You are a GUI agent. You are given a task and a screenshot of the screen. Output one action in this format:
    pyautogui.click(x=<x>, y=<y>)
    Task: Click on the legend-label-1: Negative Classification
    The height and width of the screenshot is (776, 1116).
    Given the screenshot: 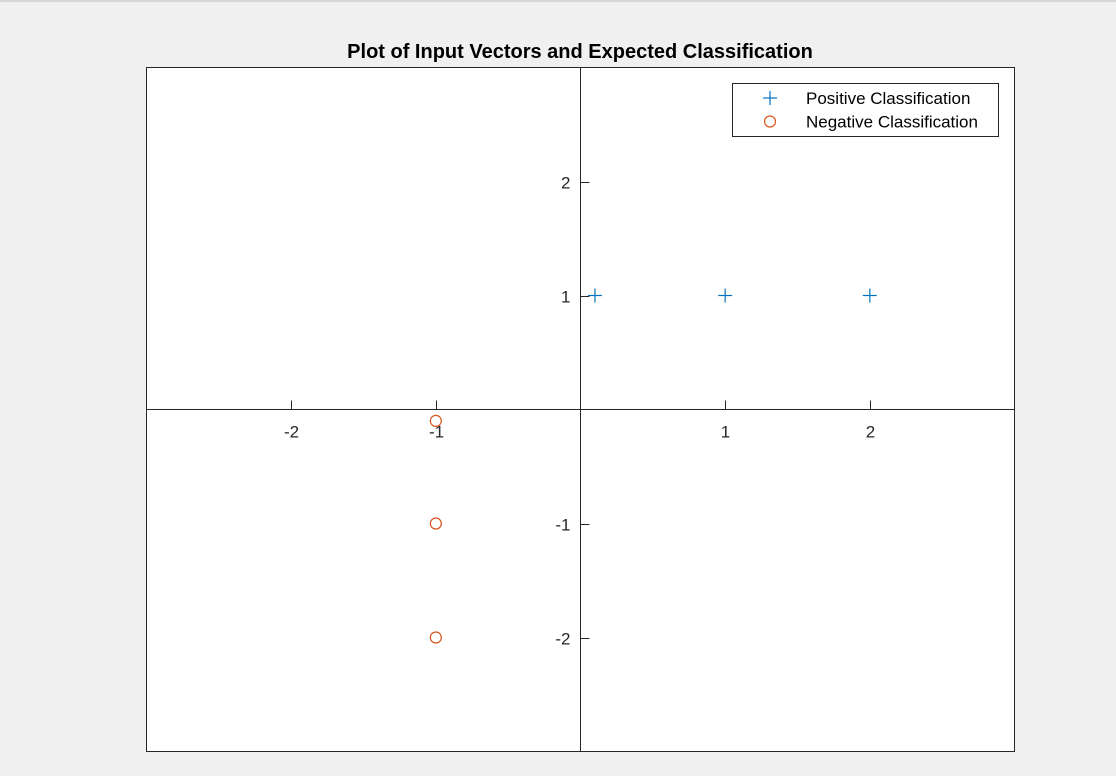 What is the action you would take?
    pyautogui.click(x=892, y=122)
    